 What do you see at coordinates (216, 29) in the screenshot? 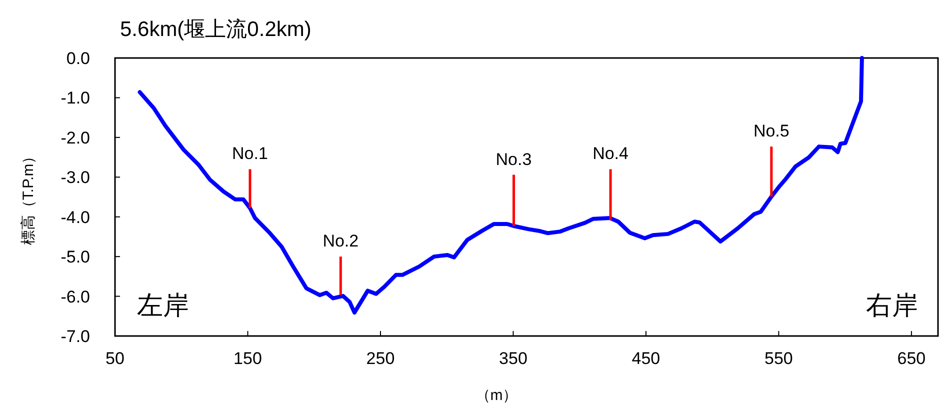
I see `chart-title: 5.6km(堰上流0.2km)` at bounding box center [216, 29].